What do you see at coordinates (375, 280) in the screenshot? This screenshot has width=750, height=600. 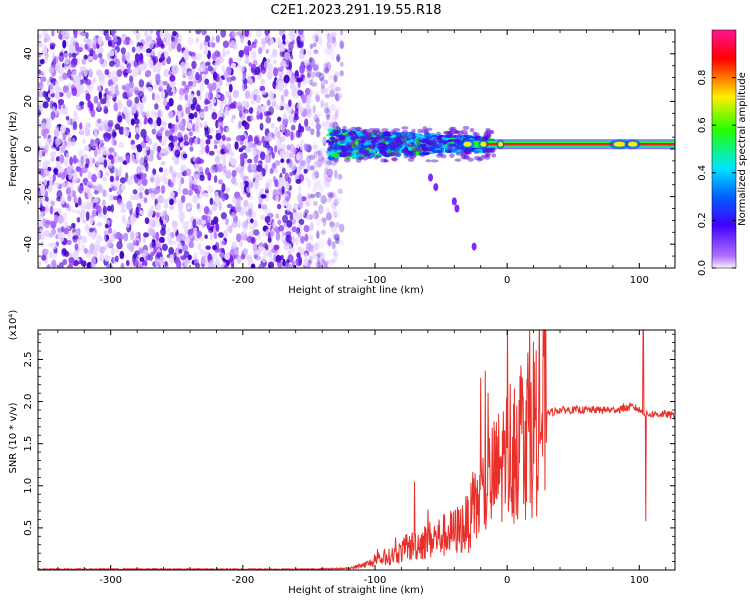 I see `x-tick-label: -100` at bounding box center [375, 280].